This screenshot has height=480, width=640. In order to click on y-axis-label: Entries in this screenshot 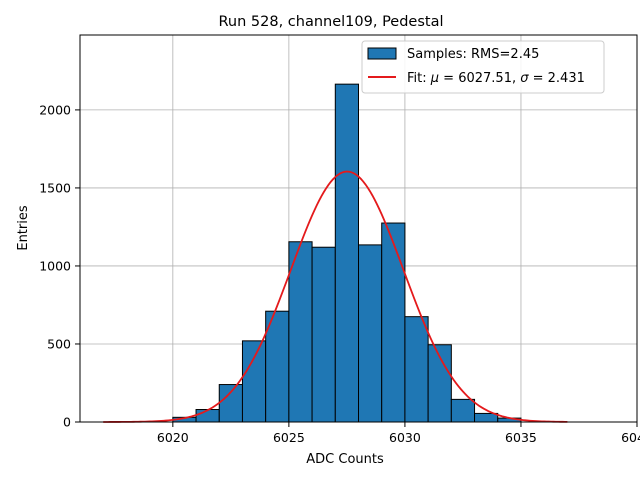, I will do `click(23, 228)`.